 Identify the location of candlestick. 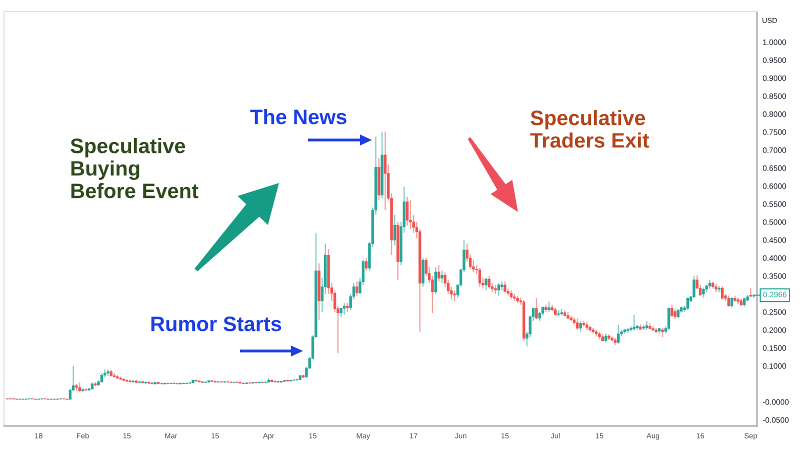
(562, 312).